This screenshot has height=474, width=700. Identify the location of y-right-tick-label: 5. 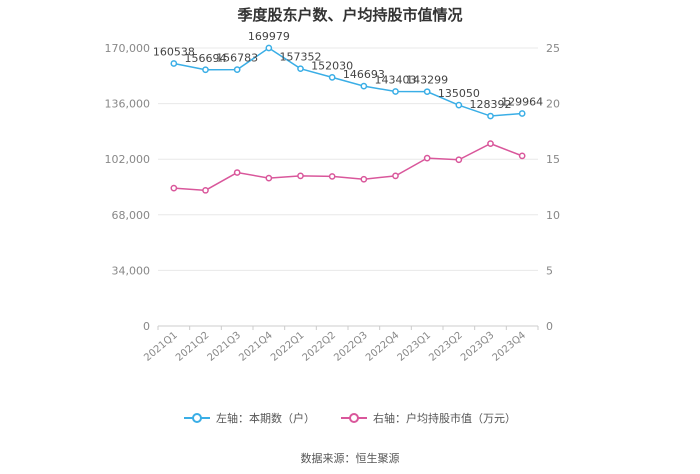
(549, 270).